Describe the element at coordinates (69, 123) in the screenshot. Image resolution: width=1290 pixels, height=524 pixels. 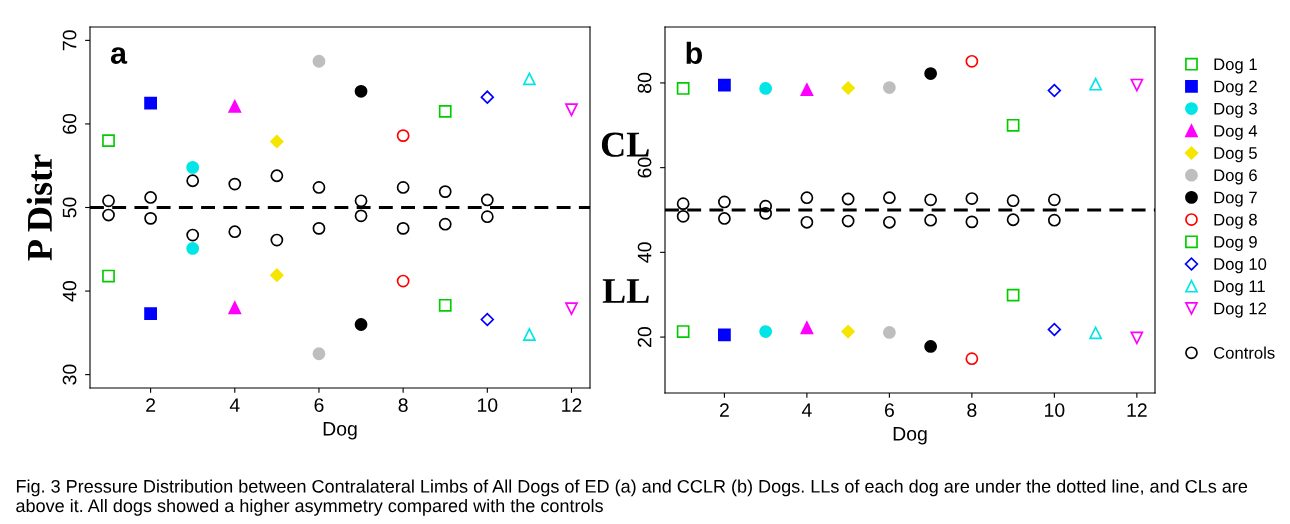
I see `y-tick-label: 60` at that location.